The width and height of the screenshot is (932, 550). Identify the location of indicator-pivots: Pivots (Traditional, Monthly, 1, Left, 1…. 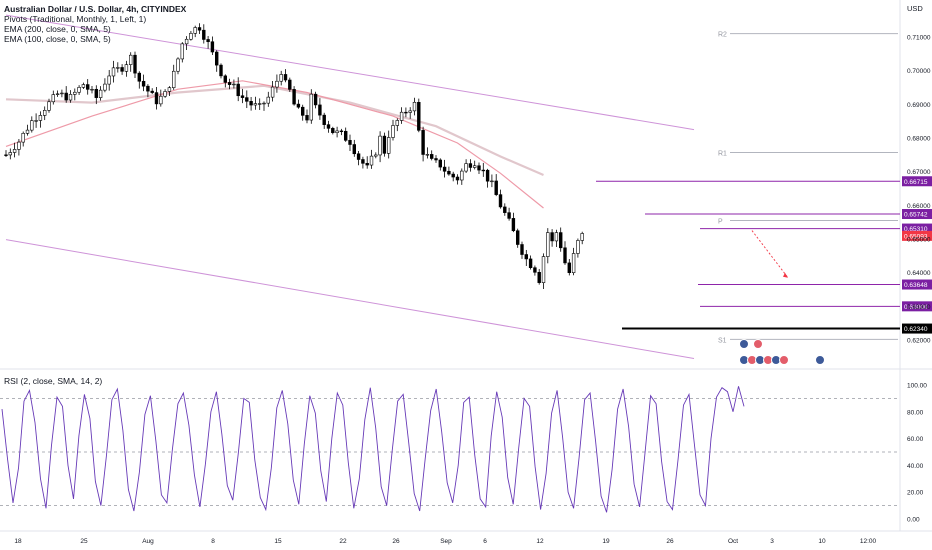
(75, 19).